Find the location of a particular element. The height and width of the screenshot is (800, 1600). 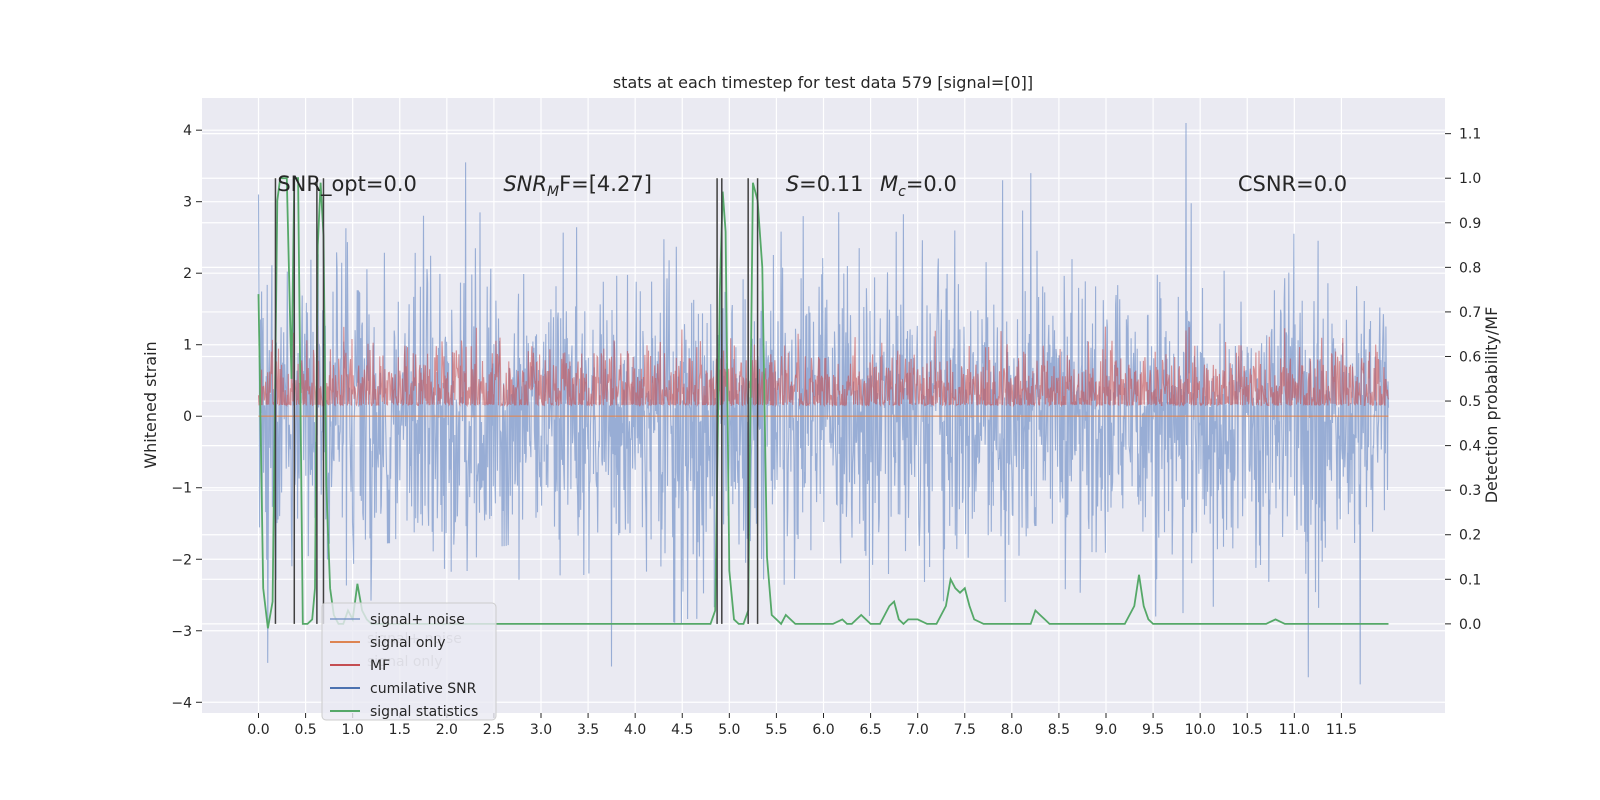

annotation-snr-opt: SNR_opt=0.0 is located at coordinates (347, 184).